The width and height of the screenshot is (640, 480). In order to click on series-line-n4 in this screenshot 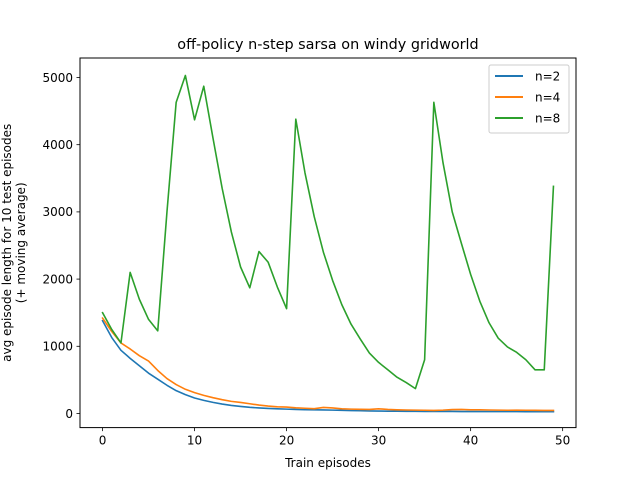, I will do `click(328, 364)`.